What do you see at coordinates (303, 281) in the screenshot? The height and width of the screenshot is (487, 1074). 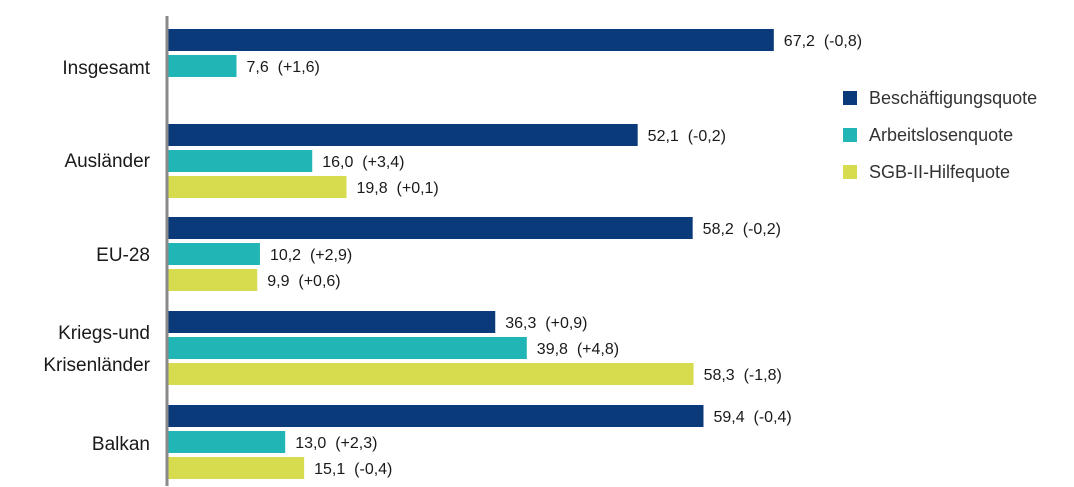 I see `data-label: 9,9 (+0,6)` at bounding box center [303, 281].